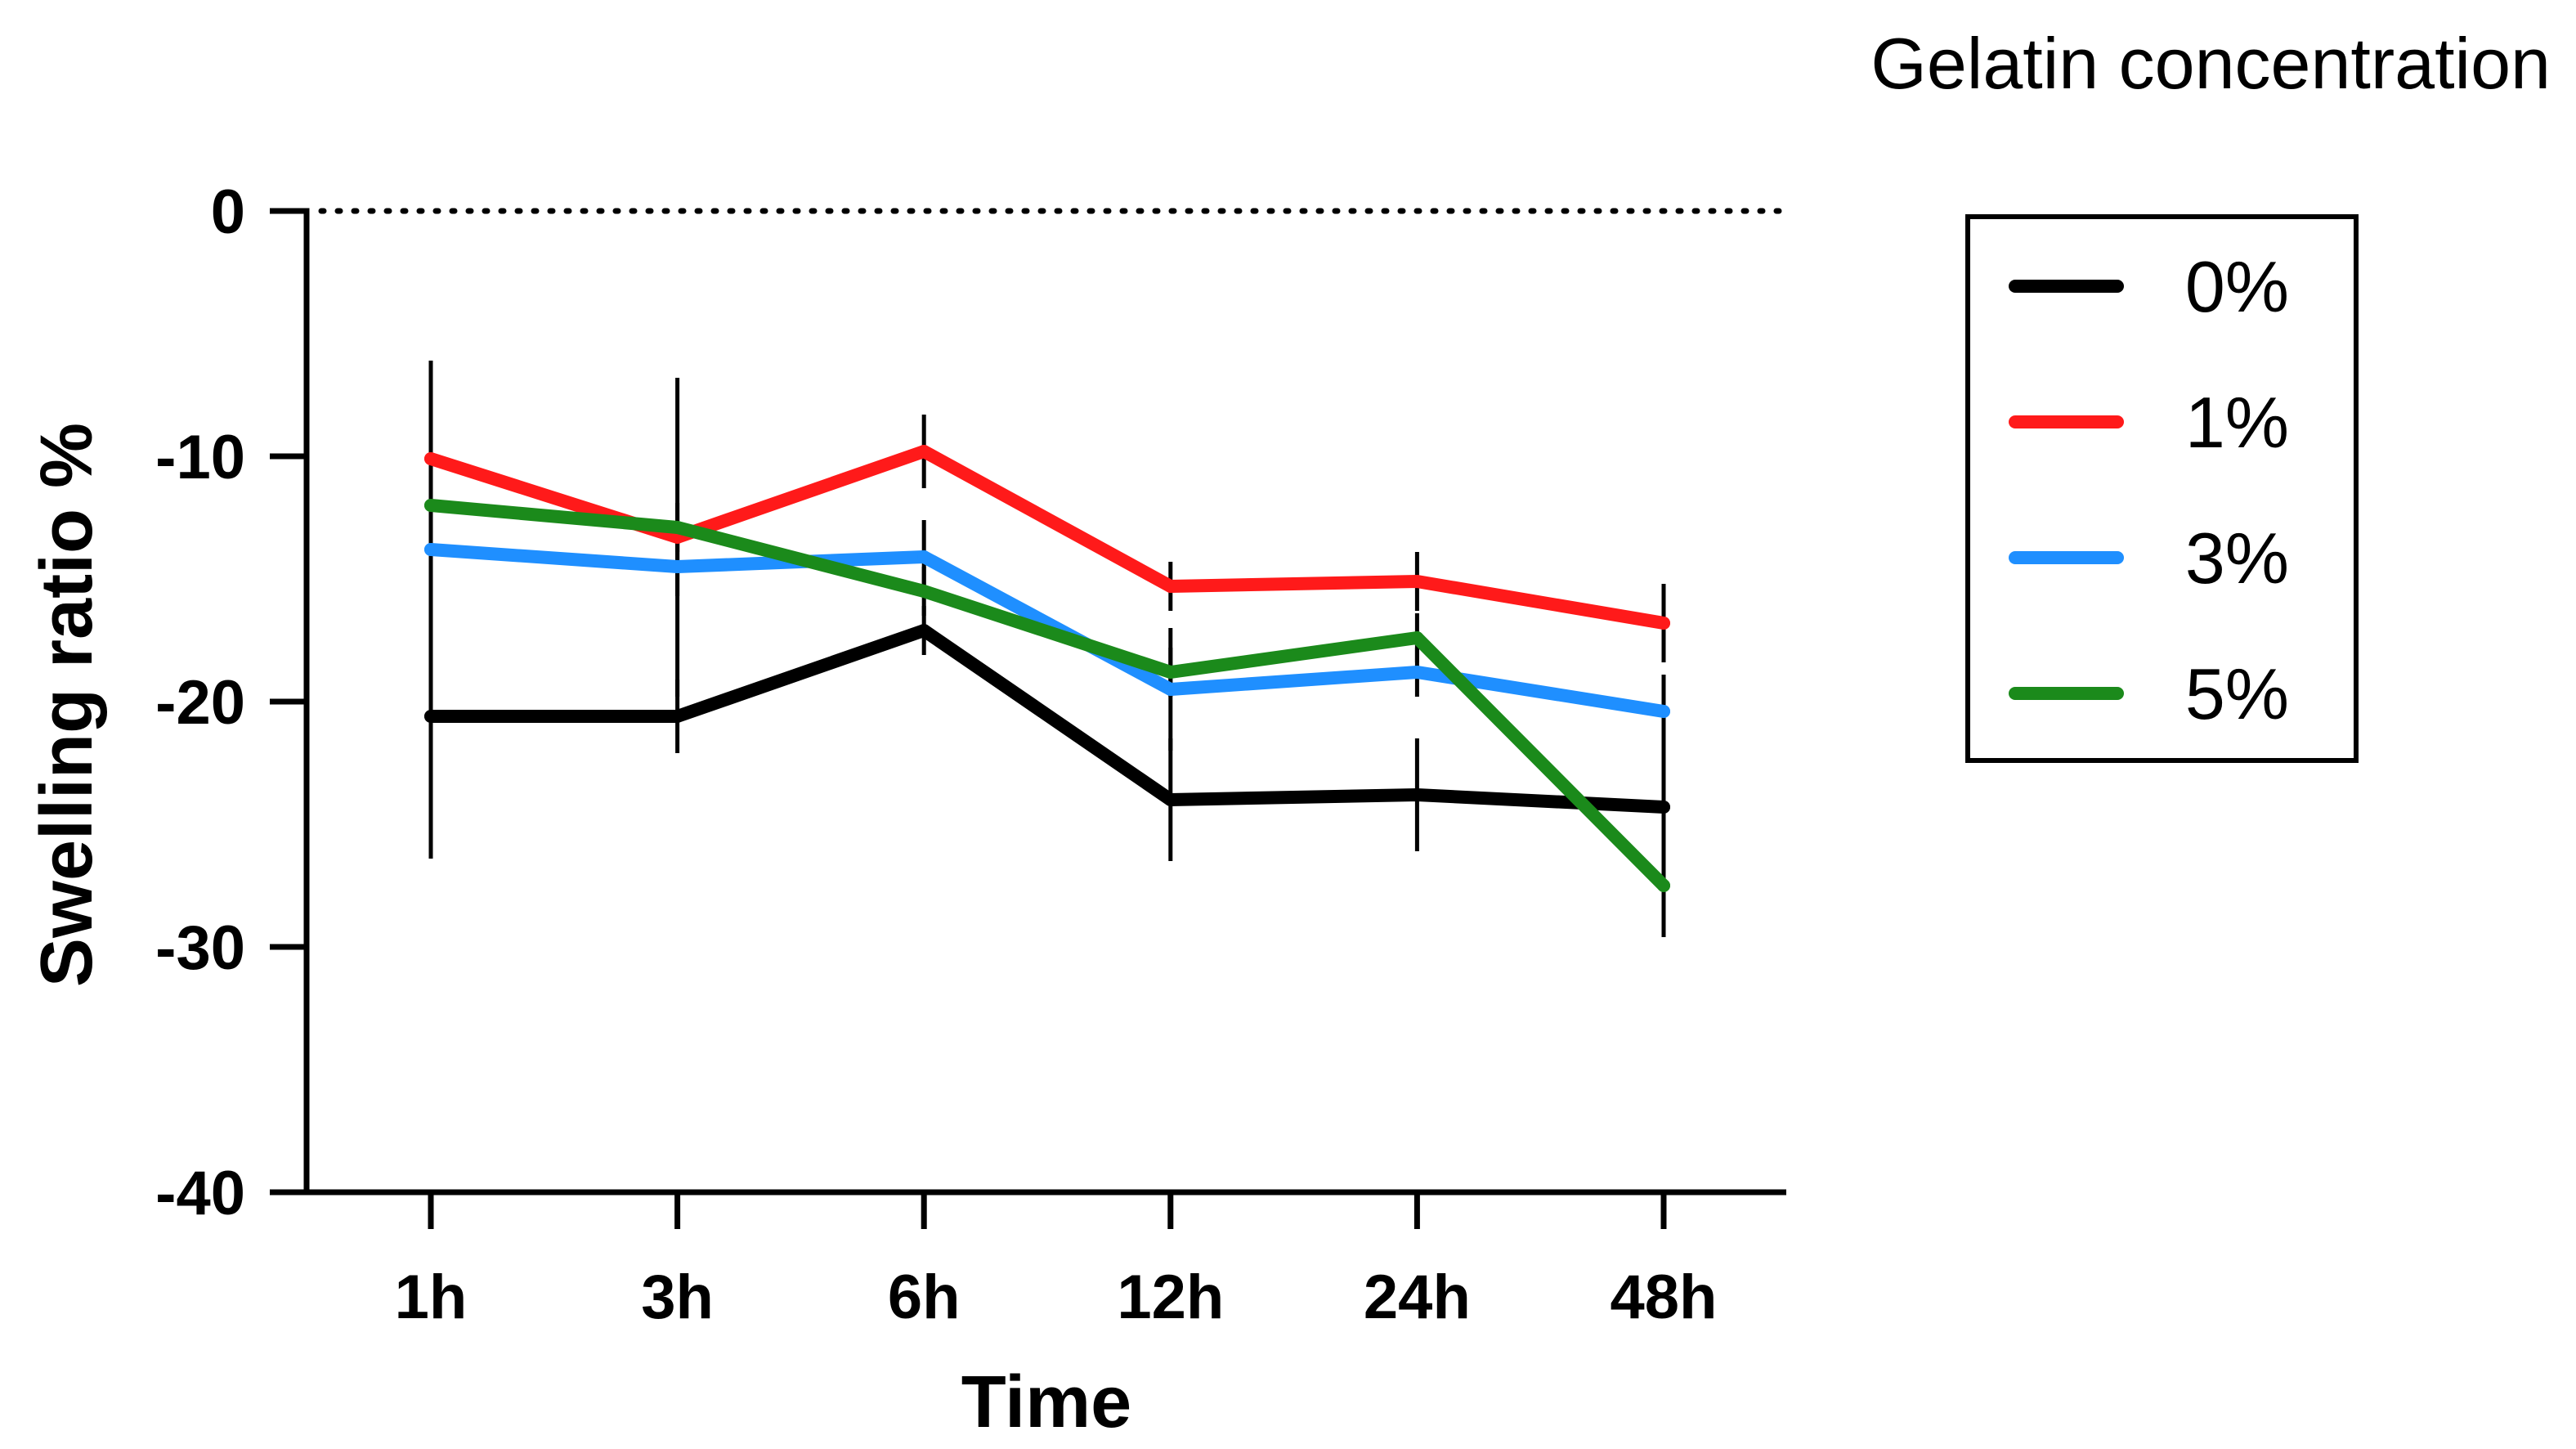 The height and width of the screenshot is (1449, 2576). What do you see at coordinates (1664, 1297) in the screenshot?
I see `x-tick-label: 48h` at bounding box center [1664, 1297].